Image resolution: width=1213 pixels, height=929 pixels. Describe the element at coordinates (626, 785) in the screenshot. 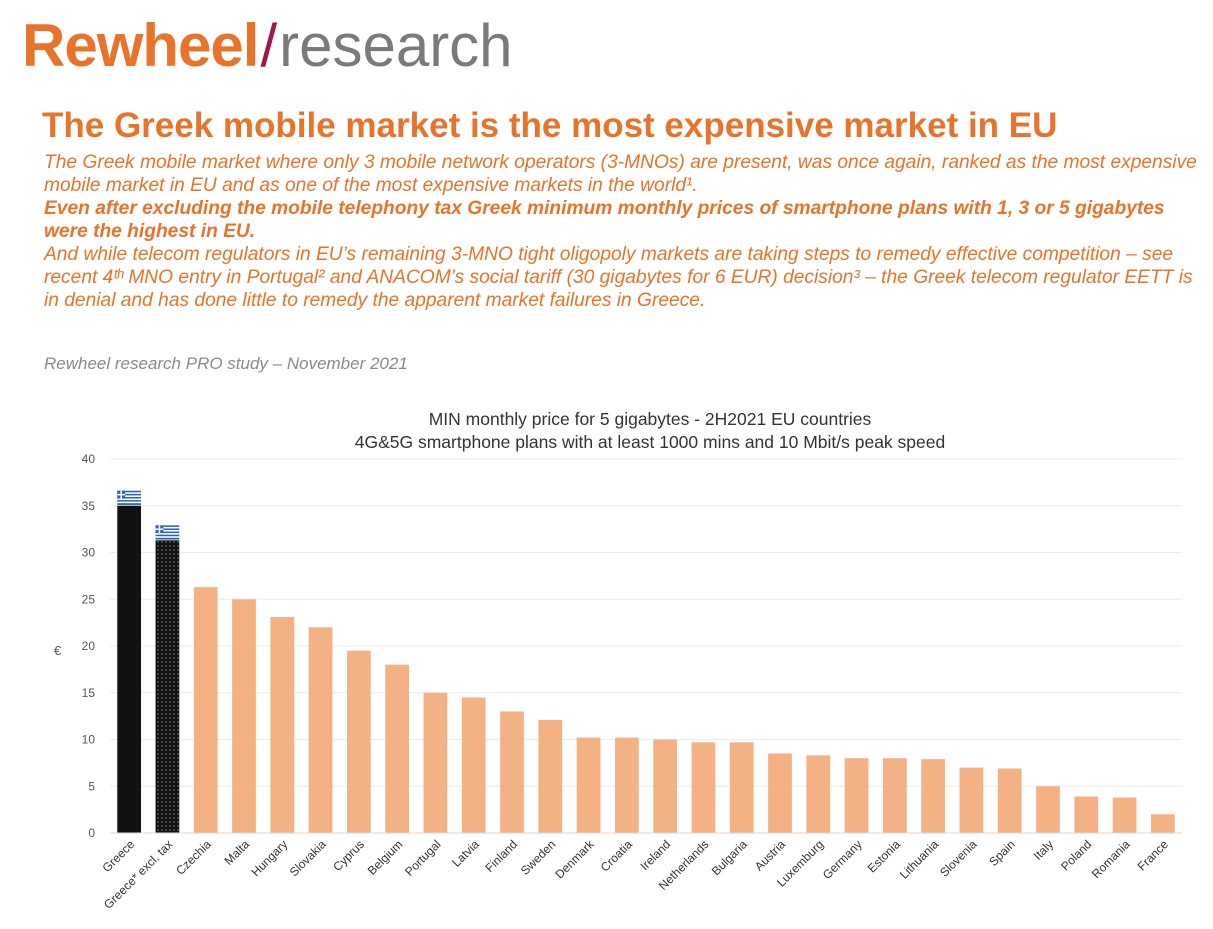

I see `bar-croatia` at that location.